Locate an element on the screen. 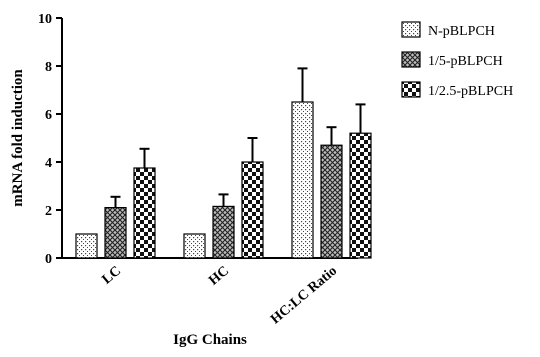 The image size is (540, 357). legend-label-1: 1/5-pBLPCH is located at coordinates (465, 61).